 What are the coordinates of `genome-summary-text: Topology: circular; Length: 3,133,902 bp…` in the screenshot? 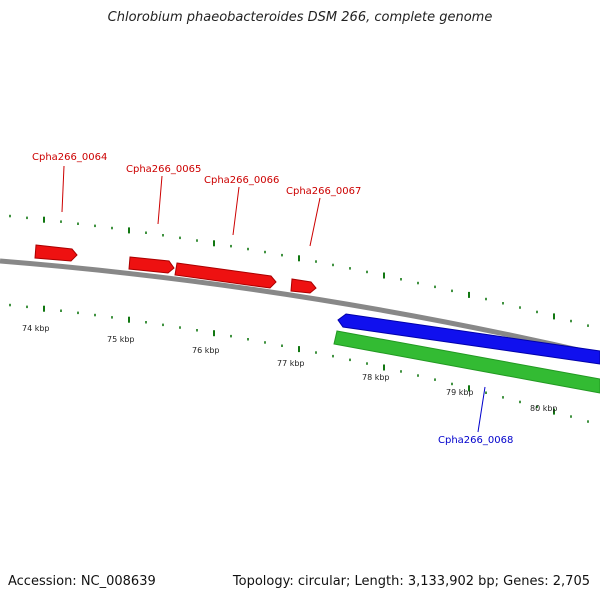 It's located at (411, 581).